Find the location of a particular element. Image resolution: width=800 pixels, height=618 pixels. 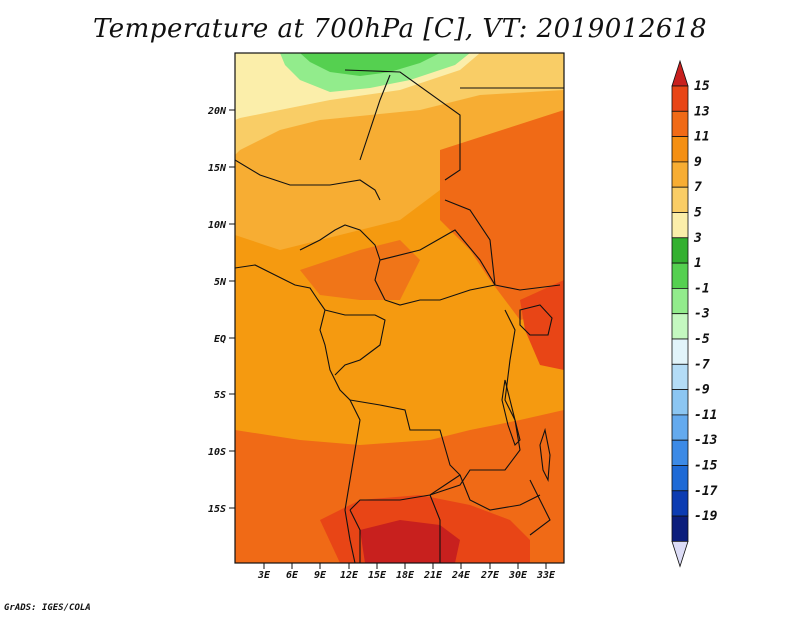

border-car is located at coordinates (437, 267).